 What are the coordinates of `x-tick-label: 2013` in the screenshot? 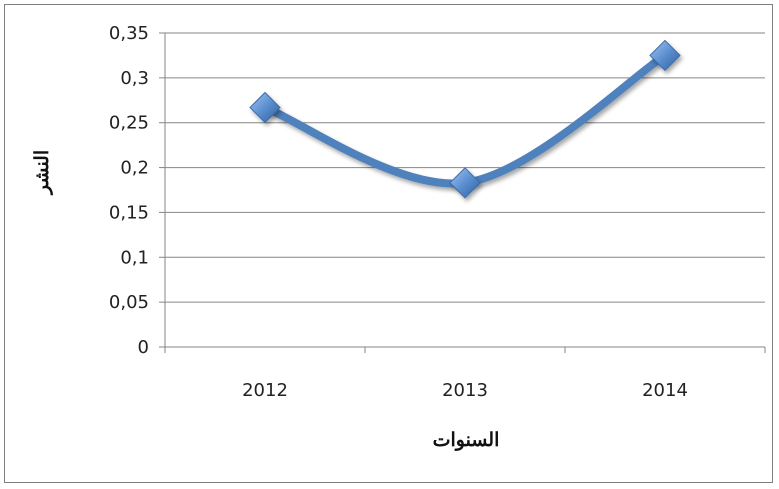 It's located at (465, 390).